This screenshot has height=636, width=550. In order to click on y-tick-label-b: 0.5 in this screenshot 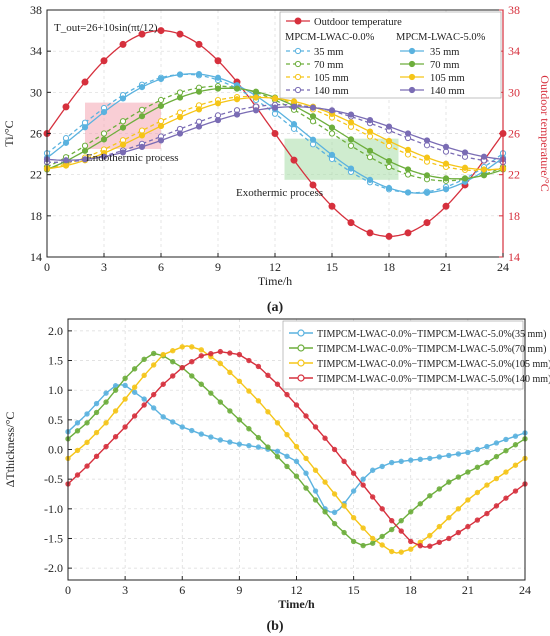, I will do `click(55, 420)`.